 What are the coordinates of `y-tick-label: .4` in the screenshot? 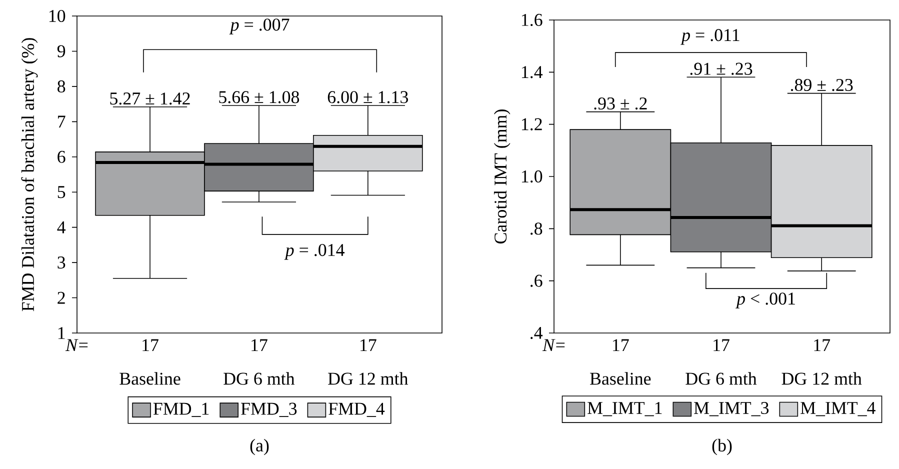 It's located at (536, 333).